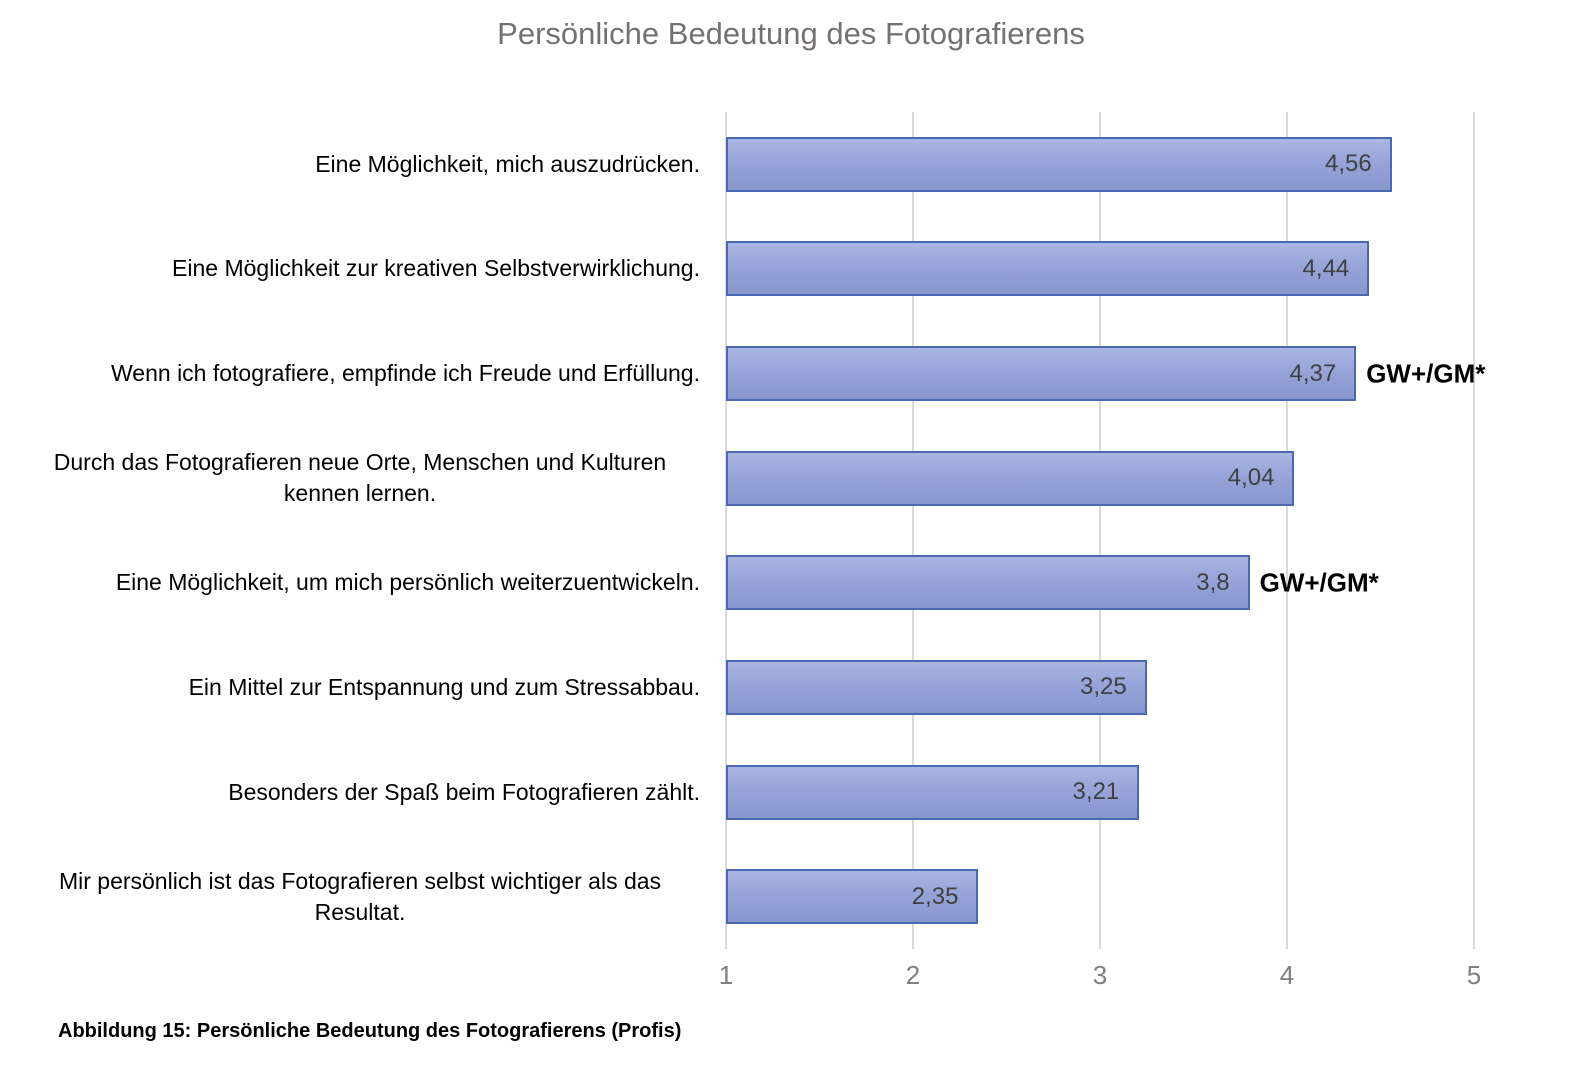 This screenshot has height=1080, width=1582. What do you see at coordinates (1096, 792) in the screenshot?
I see `bar-value-label: 3,21` at bounding box center [1096, 792].